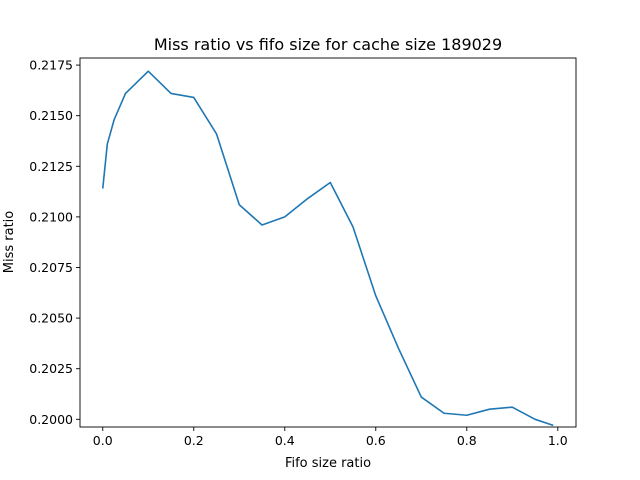  Describe the element at coordinates (51, 419) in the screenshot. I see `y-tick-label: 0.2000` at that location.